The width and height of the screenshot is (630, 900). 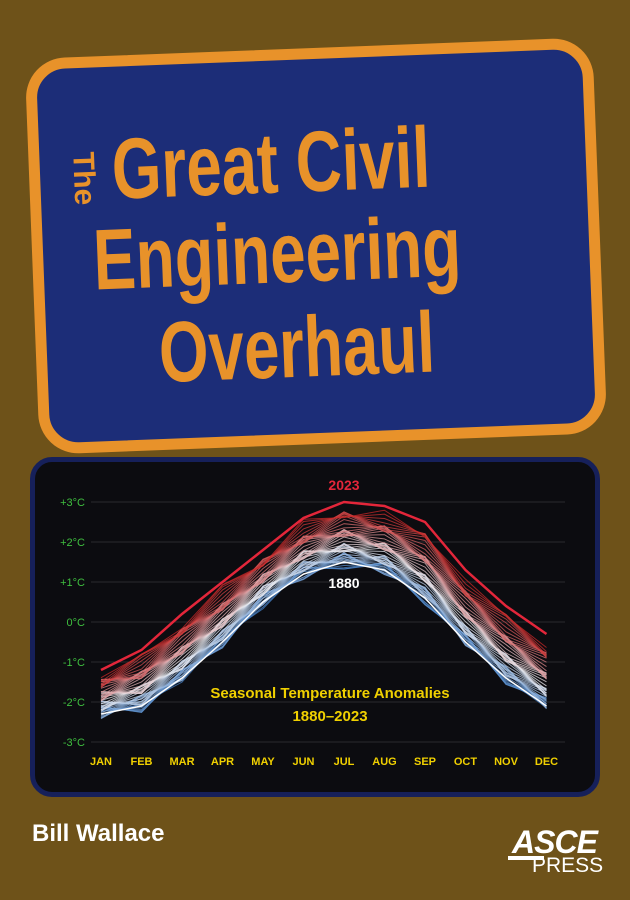 What do you see at coordinates (76, 623) in the screenshot?
I see `y-tick-label: 0°C` at bounding box center [76, 623].